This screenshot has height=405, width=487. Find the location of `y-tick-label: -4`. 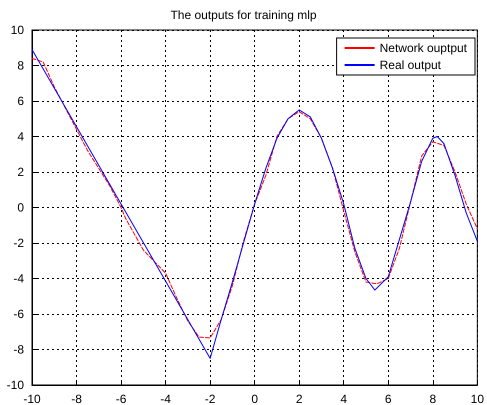

y-tick-label: -4 is located at coordinates (18, 279).